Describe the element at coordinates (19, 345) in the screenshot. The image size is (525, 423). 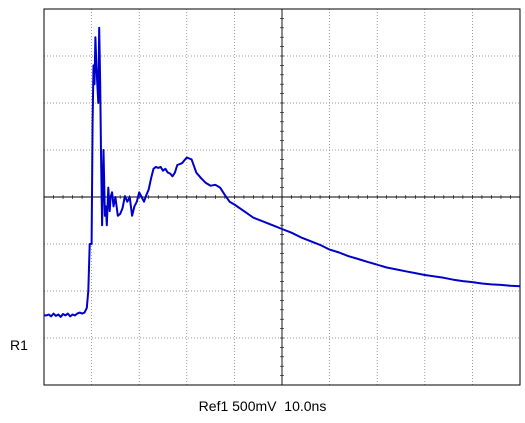
I see `trace-marker-label: R1` at that location.